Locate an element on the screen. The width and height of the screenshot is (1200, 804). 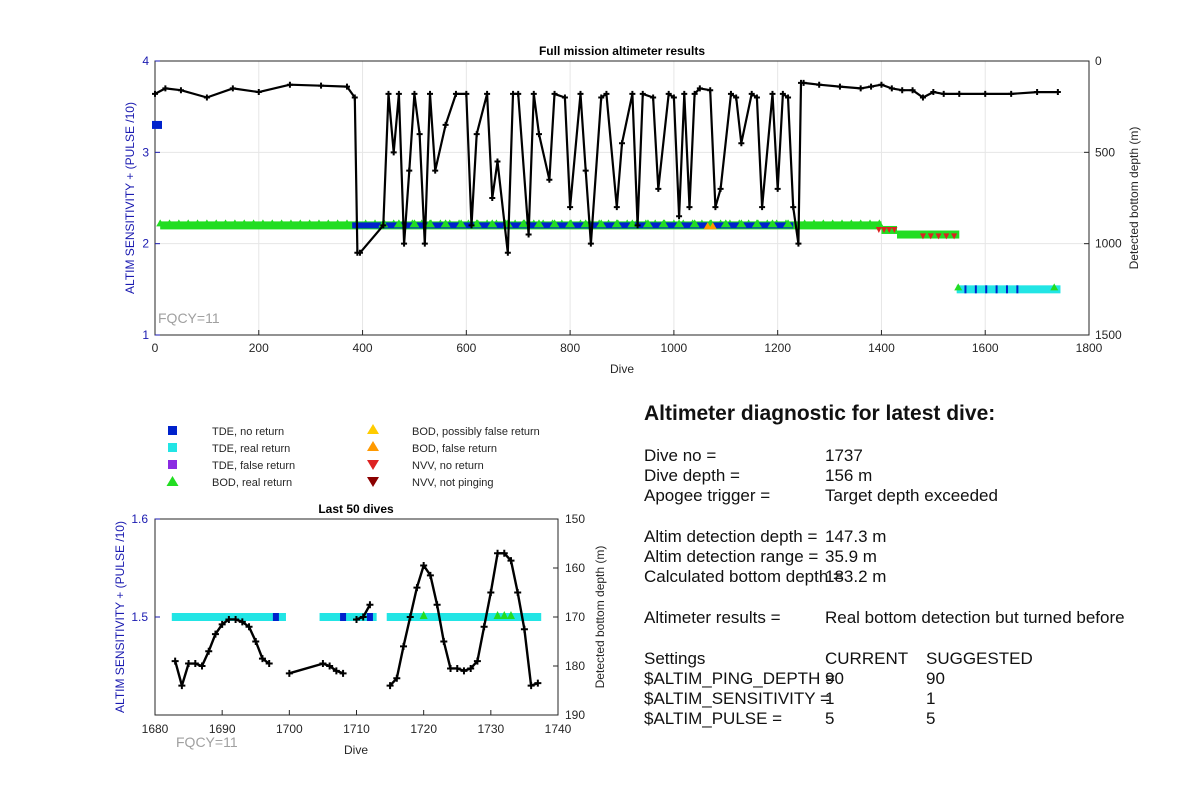
legend-label-tde-false: TDE, false return is located at coordinates (253, 466).